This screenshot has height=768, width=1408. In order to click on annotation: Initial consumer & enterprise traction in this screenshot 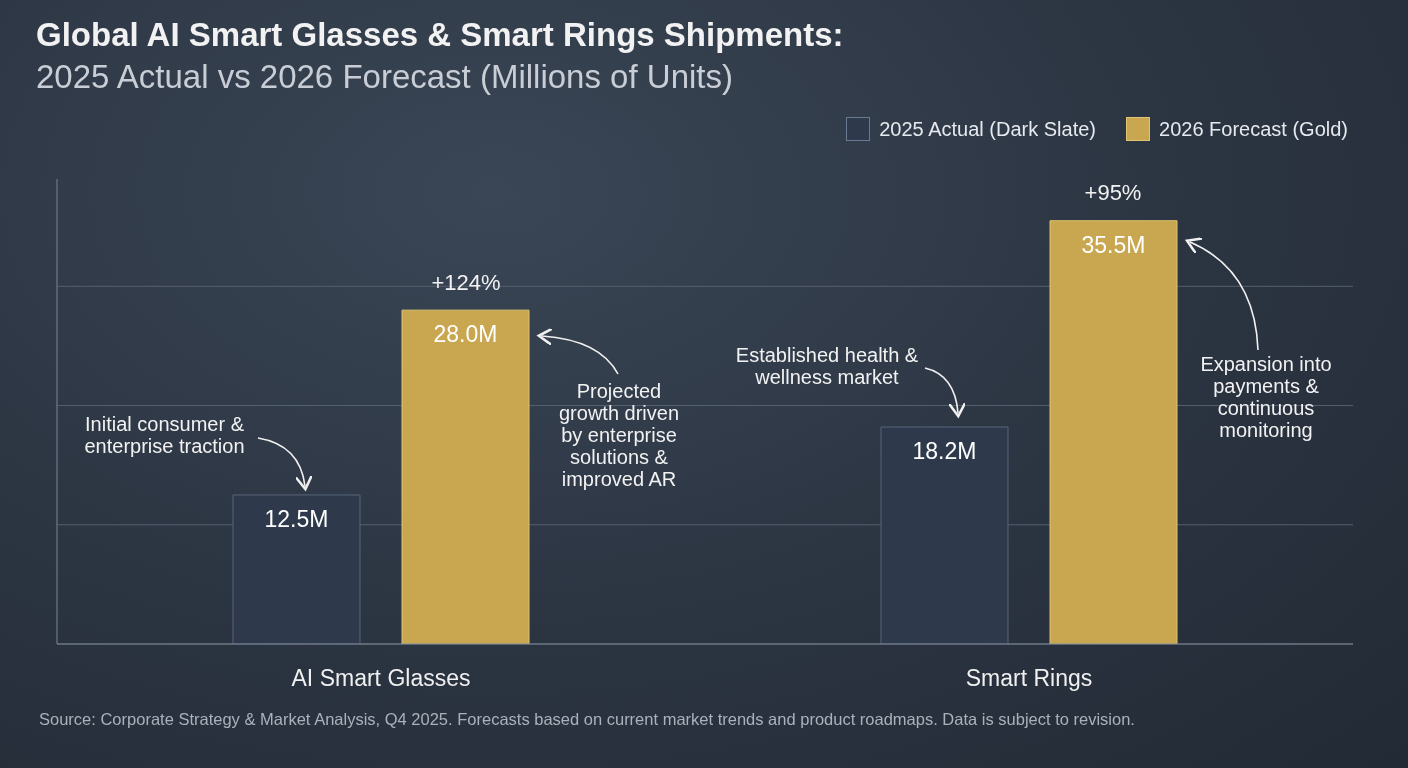, I will do `click(164, 435)`.